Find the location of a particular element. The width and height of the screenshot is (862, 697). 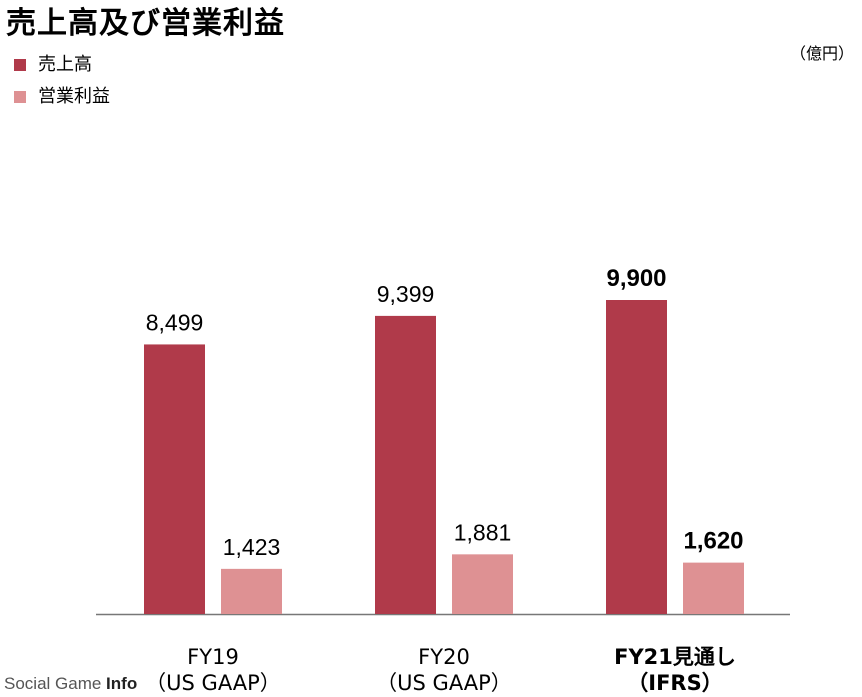

category-label-2: FY21見通し is located at coordinates (675, 657).